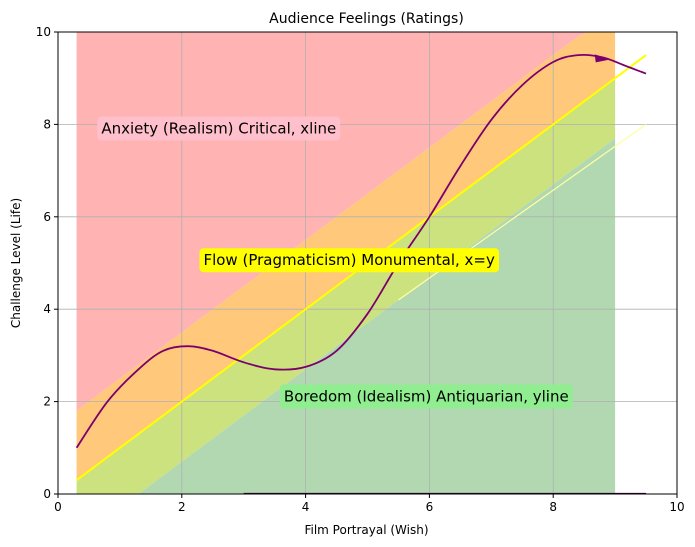 This screenshot has height=547, width=695. What do you see at coordinates (182, 507) in the screenshot?
I see `x-tick-label: 2` at bounding box center [182, 507].